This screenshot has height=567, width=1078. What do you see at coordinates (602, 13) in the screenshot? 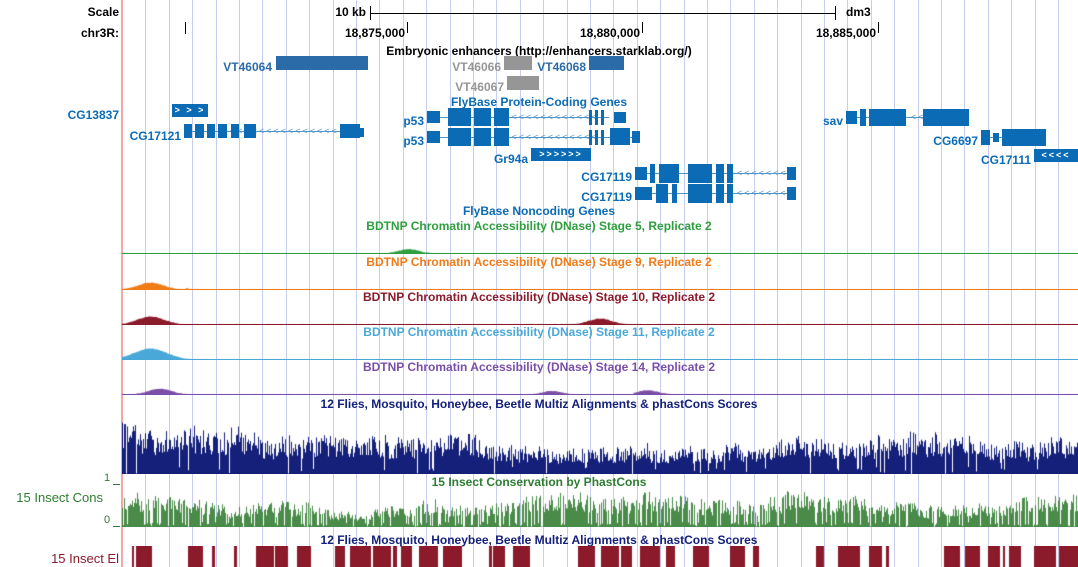
I see `scale-bar-line` at bounding box center [602, 13].